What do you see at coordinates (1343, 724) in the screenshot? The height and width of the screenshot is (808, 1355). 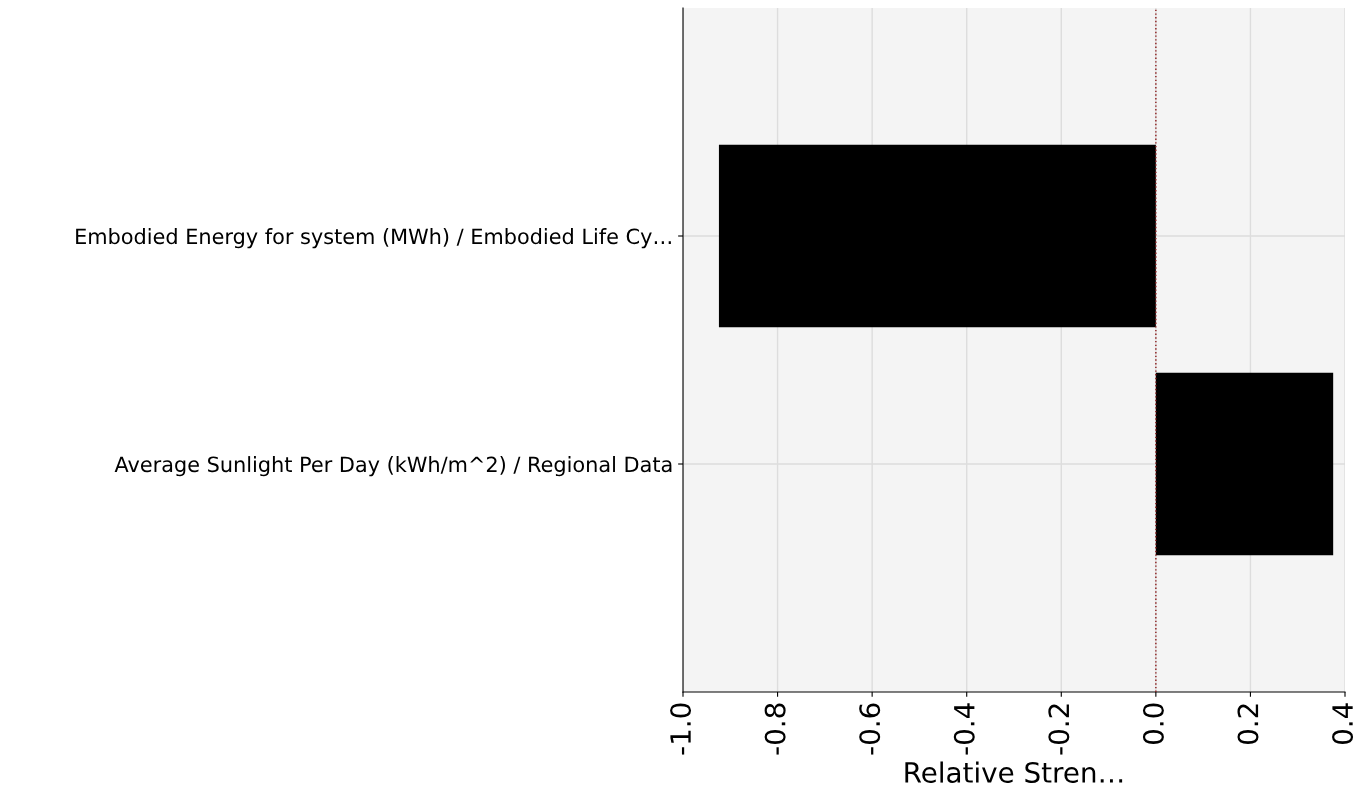 I see `x-tick-label: 0.4` at bounding box center [1343, 724].